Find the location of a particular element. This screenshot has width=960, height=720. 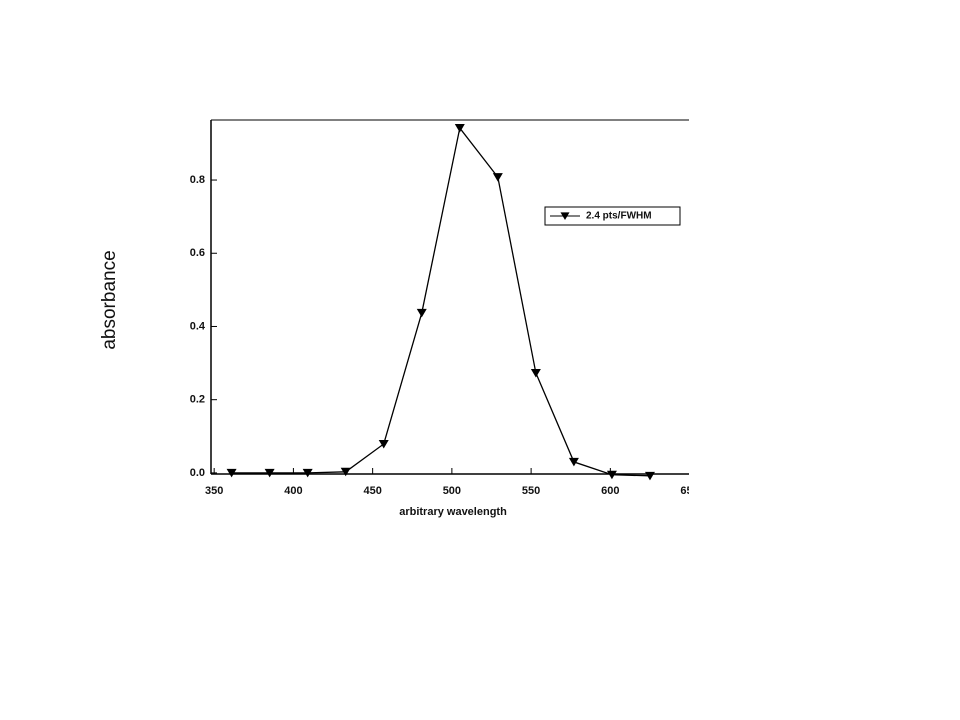

x-tick-label: 600 is located at coordinates (610, 491).